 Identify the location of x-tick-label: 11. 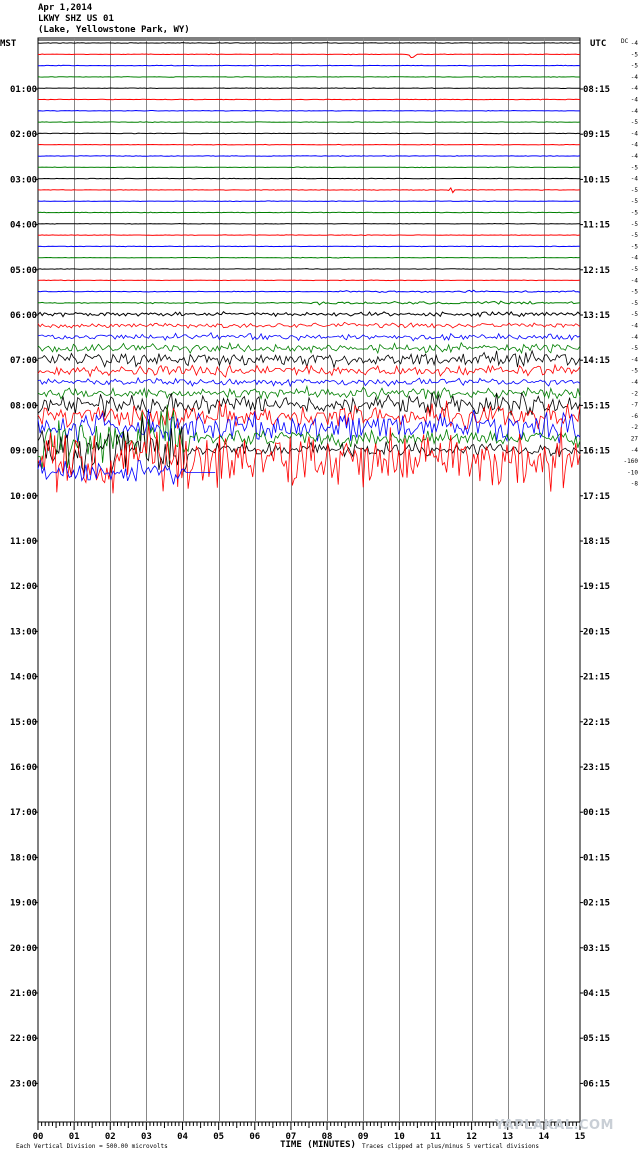
(435, 1137).